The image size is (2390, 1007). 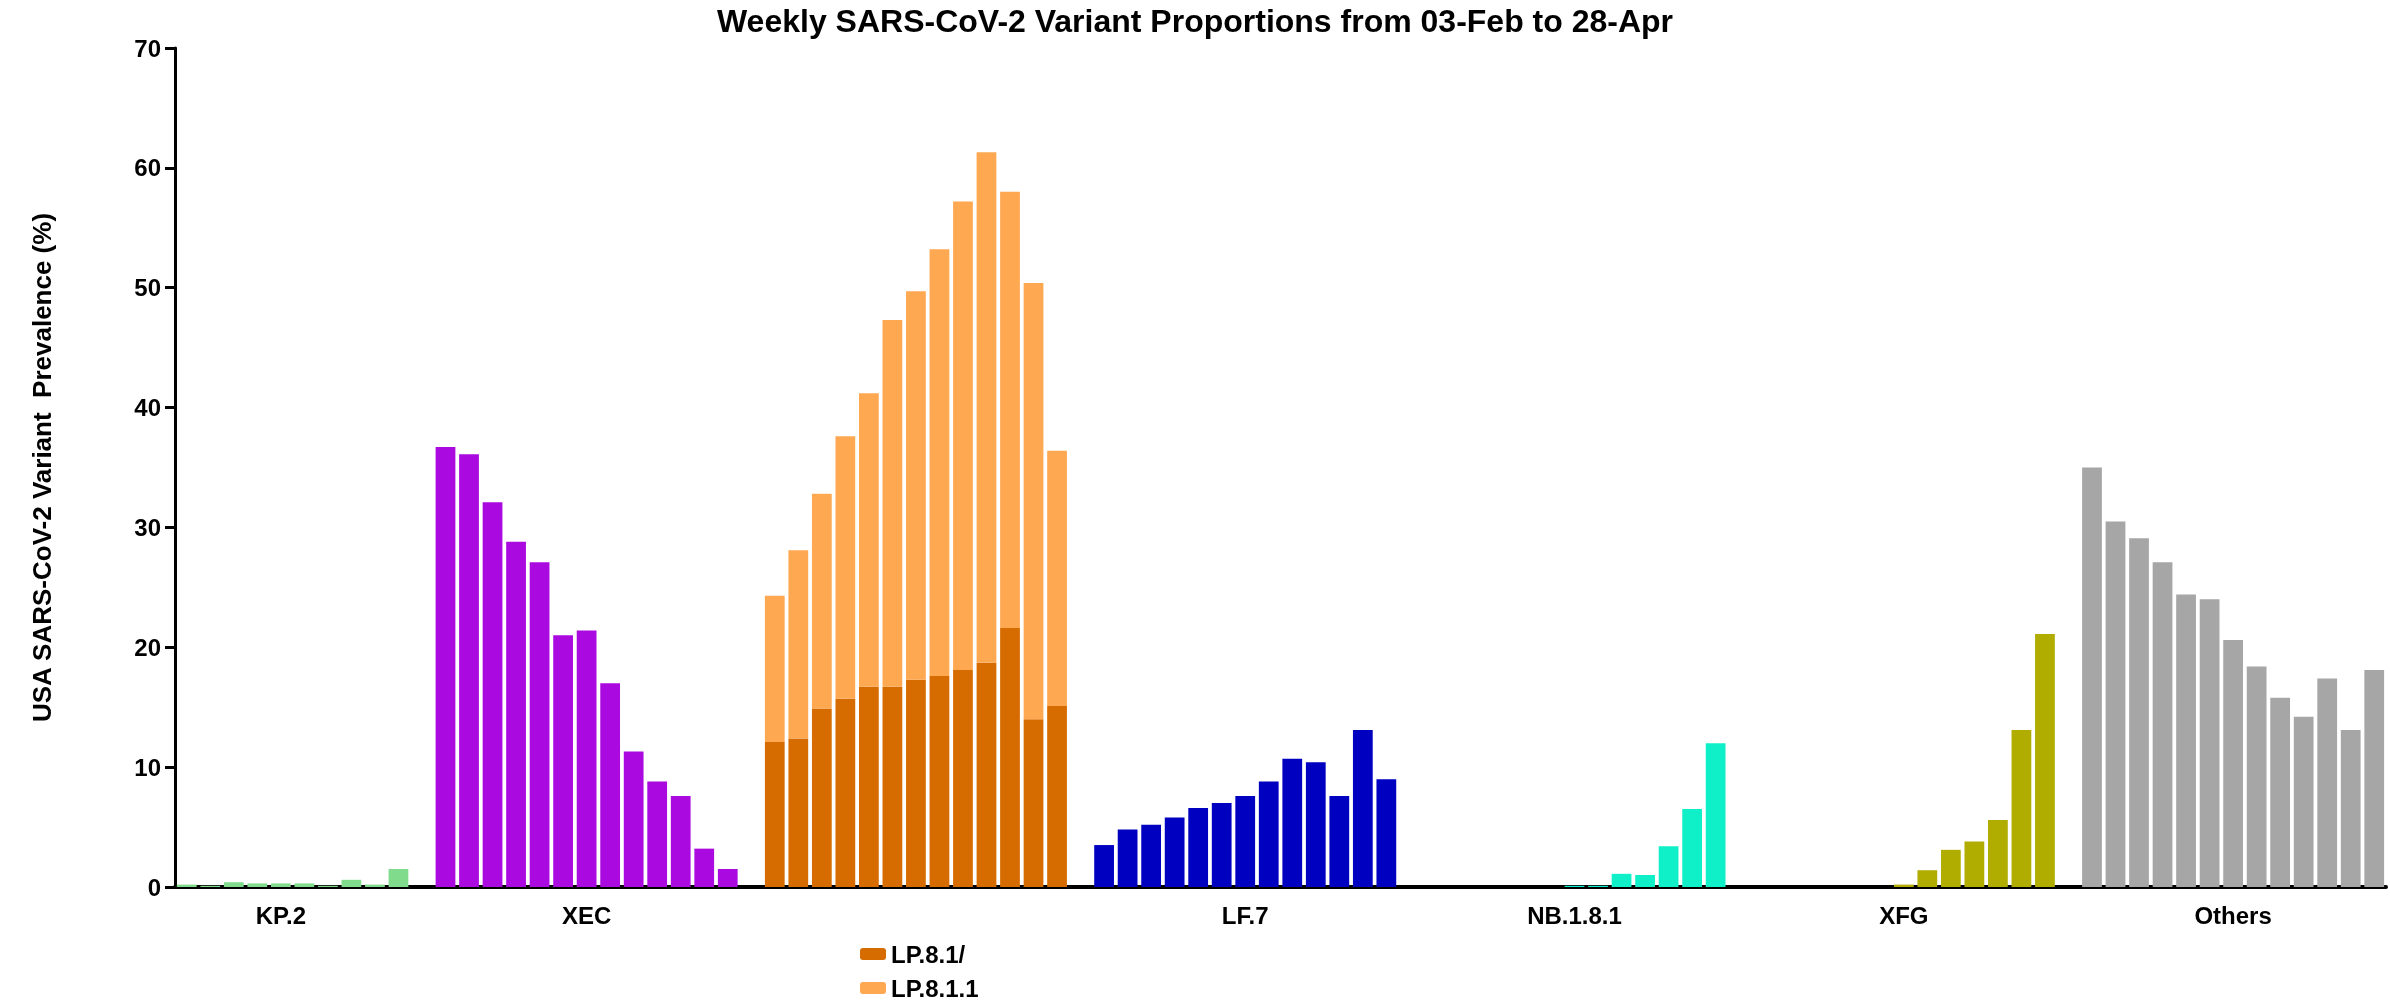 What do you see at coordinates (1195, 21) in the screenshot?
I see `chart-title: Weekly SARS-CoV-2 Variant Proportions from 03-Feb to 28-Apr` at bounding box center [1195, 21].